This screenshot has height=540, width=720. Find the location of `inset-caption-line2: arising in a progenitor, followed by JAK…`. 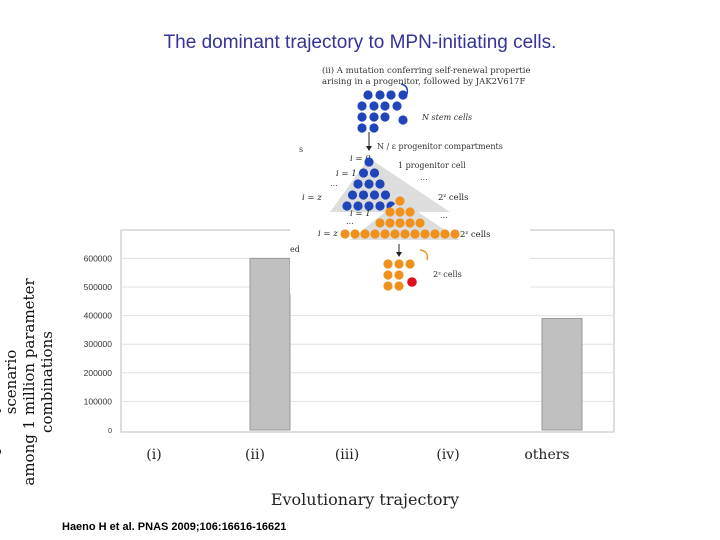

inset-caption-line2: arising in a progenitor, followed by JAK… is located at coordinates (423, 82).